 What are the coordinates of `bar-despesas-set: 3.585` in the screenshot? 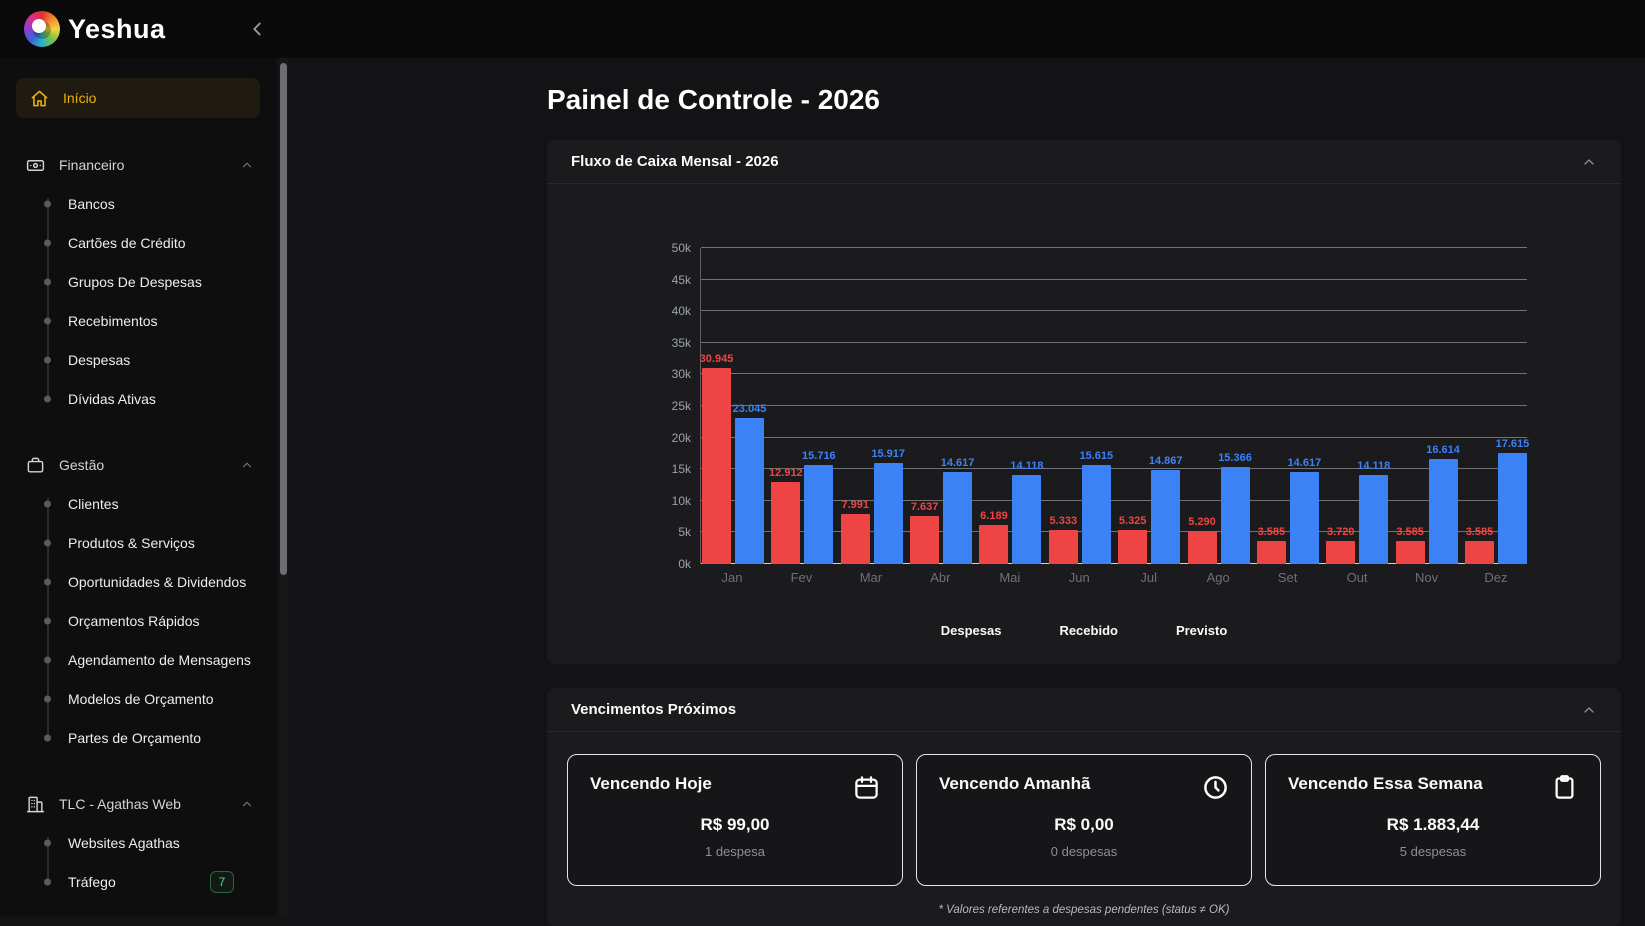 It's located at (1271, 552).